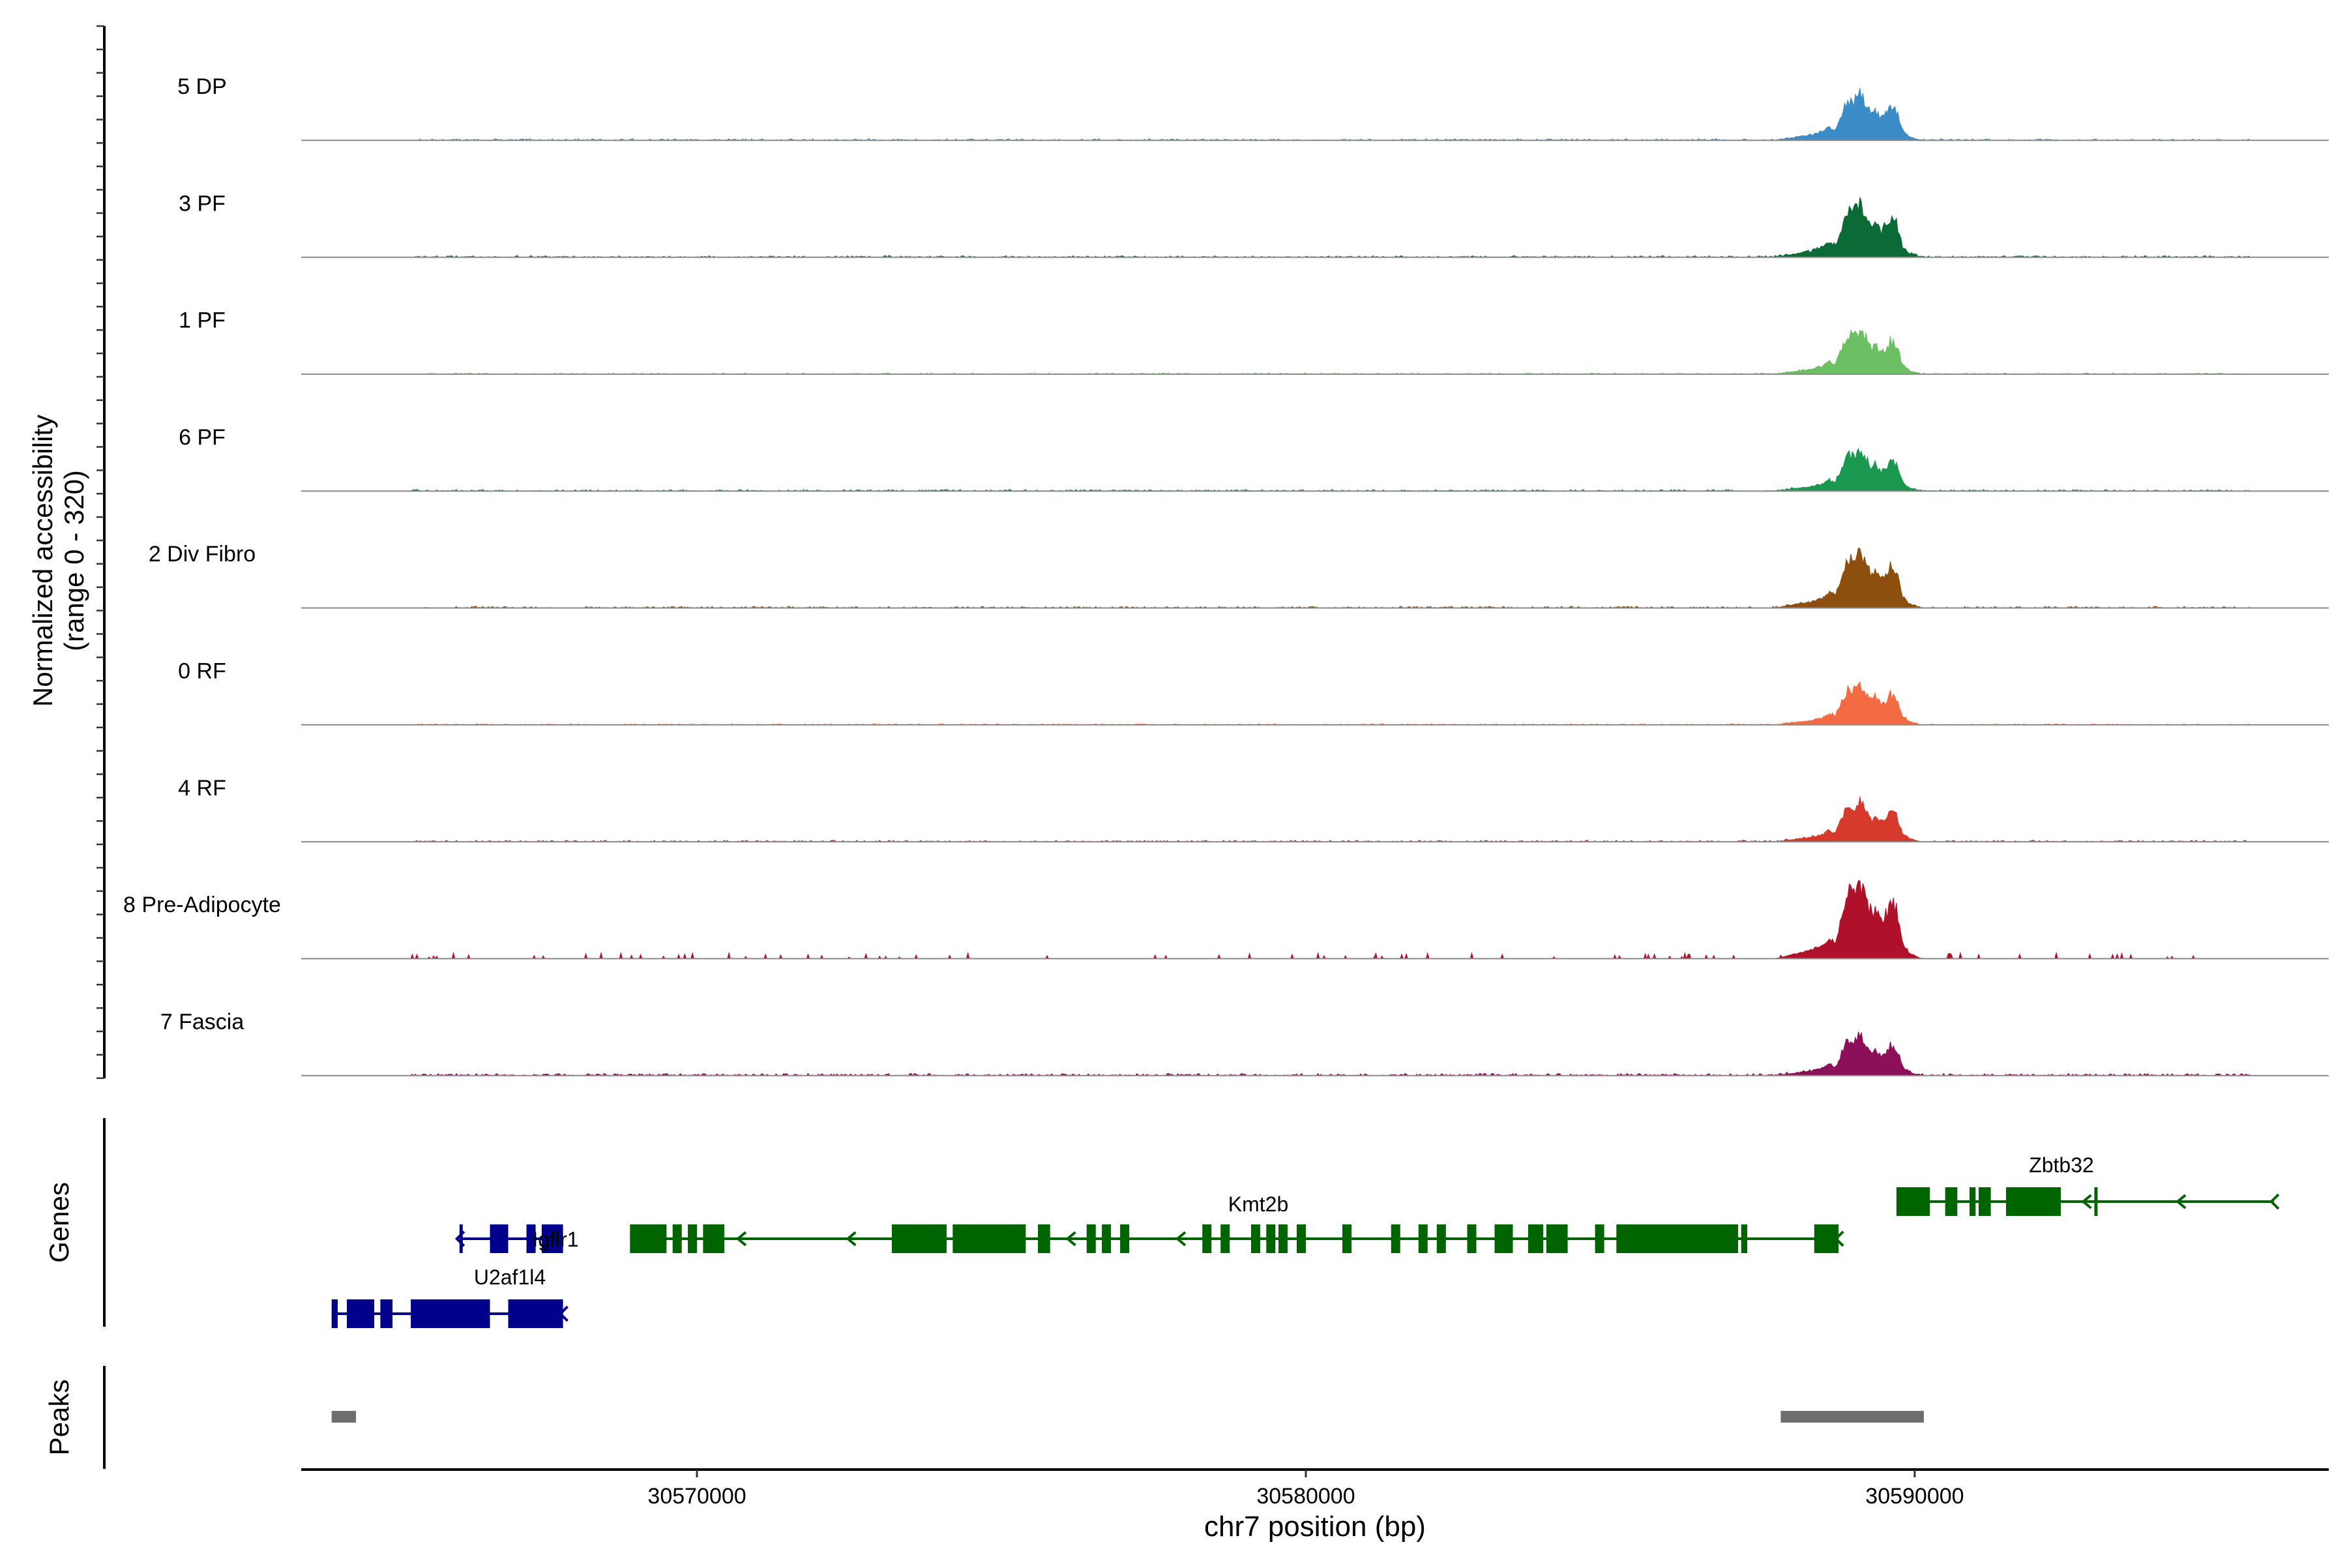 The image size is (2347, 1568). Describe the element at coordinates (202, 555) in the screenshot. I see `track-label: 2 Div Fibro` at that location.